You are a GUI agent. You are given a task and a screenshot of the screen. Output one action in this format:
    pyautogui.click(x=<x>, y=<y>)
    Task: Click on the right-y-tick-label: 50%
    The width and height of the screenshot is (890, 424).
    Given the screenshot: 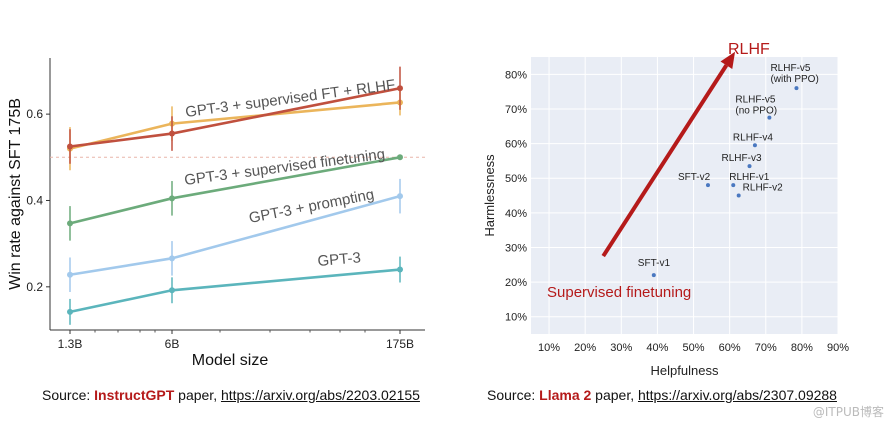 What is the action you would take?
    pyautogui.click(x=516, y=179)
    